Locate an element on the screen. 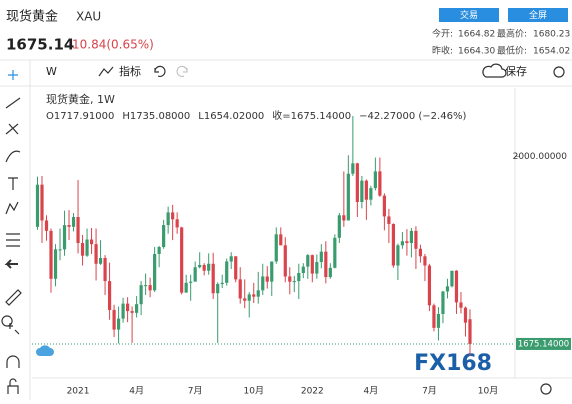 Image resolution: width=572 pixels, height=404 pixels. save-button: 保存 is located at coordinates (516, 71).